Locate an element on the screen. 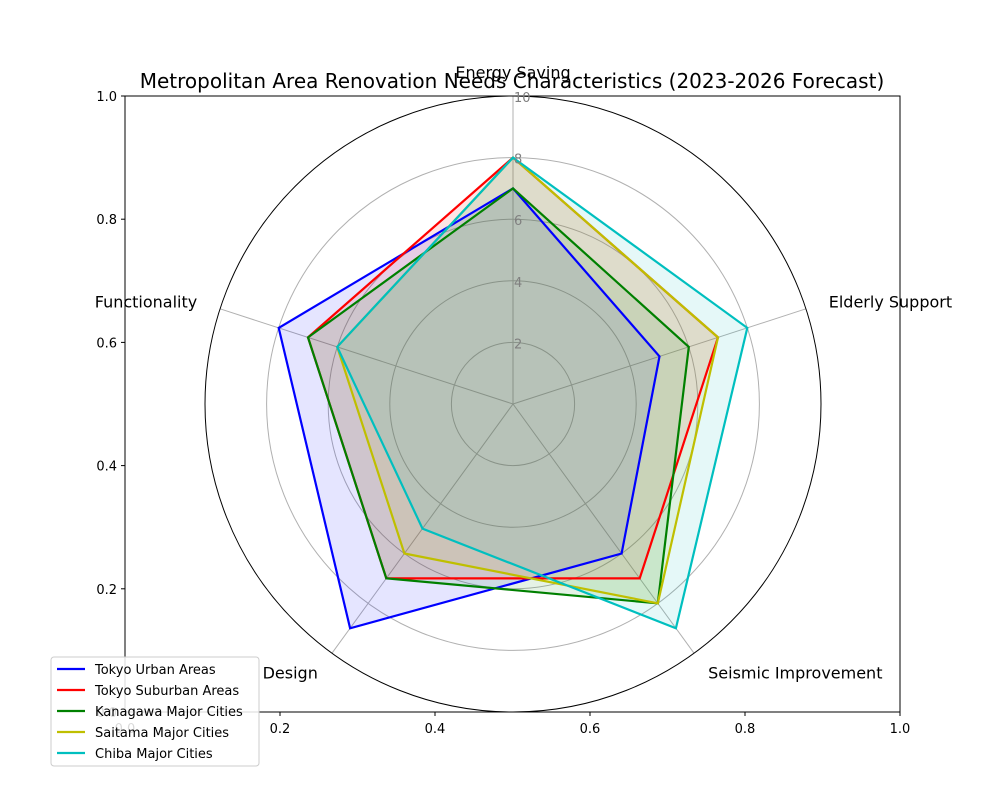  x-tick-label: 0.2 is located at coordinates (280, 729).